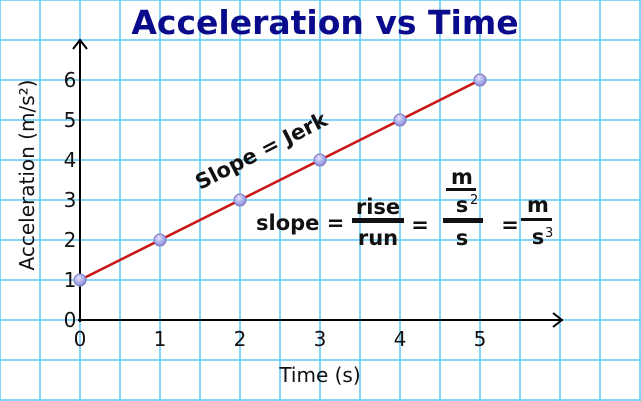  Describe the element at coordinates (538, 237) in the screenshot. I see `eq-s-3: s` at that location.